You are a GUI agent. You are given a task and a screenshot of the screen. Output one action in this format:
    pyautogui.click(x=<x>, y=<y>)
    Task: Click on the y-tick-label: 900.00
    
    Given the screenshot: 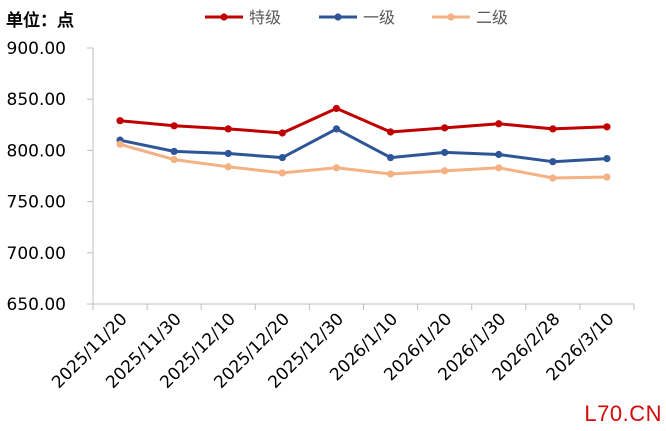 What is the action you would take?
    pyautogui.click(x=36, y=49)
    